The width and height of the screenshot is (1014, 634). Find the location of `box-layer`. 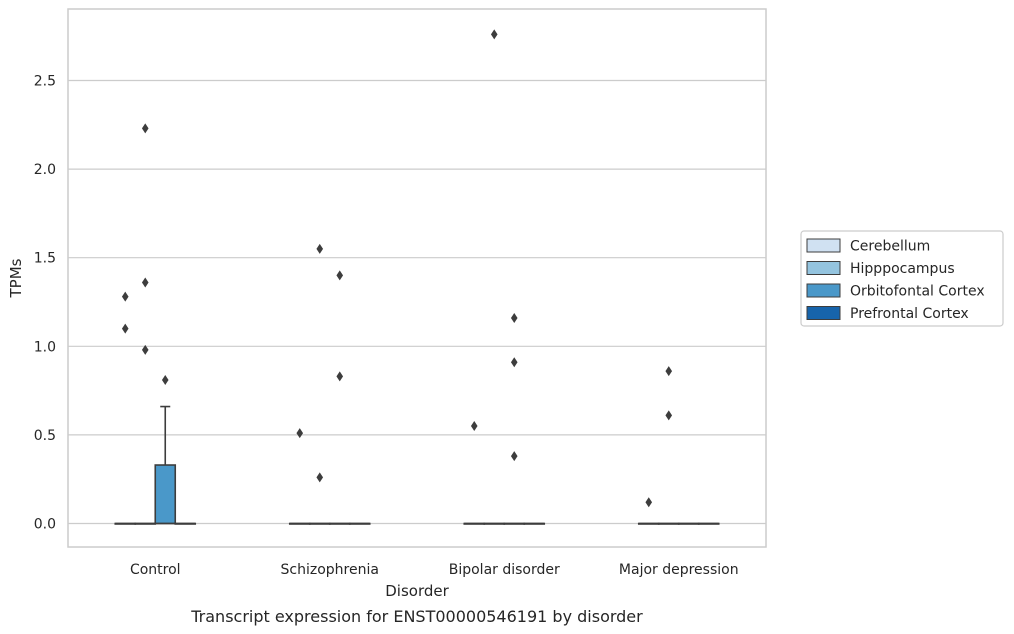

box-layer is located at coordinates (417, 465).